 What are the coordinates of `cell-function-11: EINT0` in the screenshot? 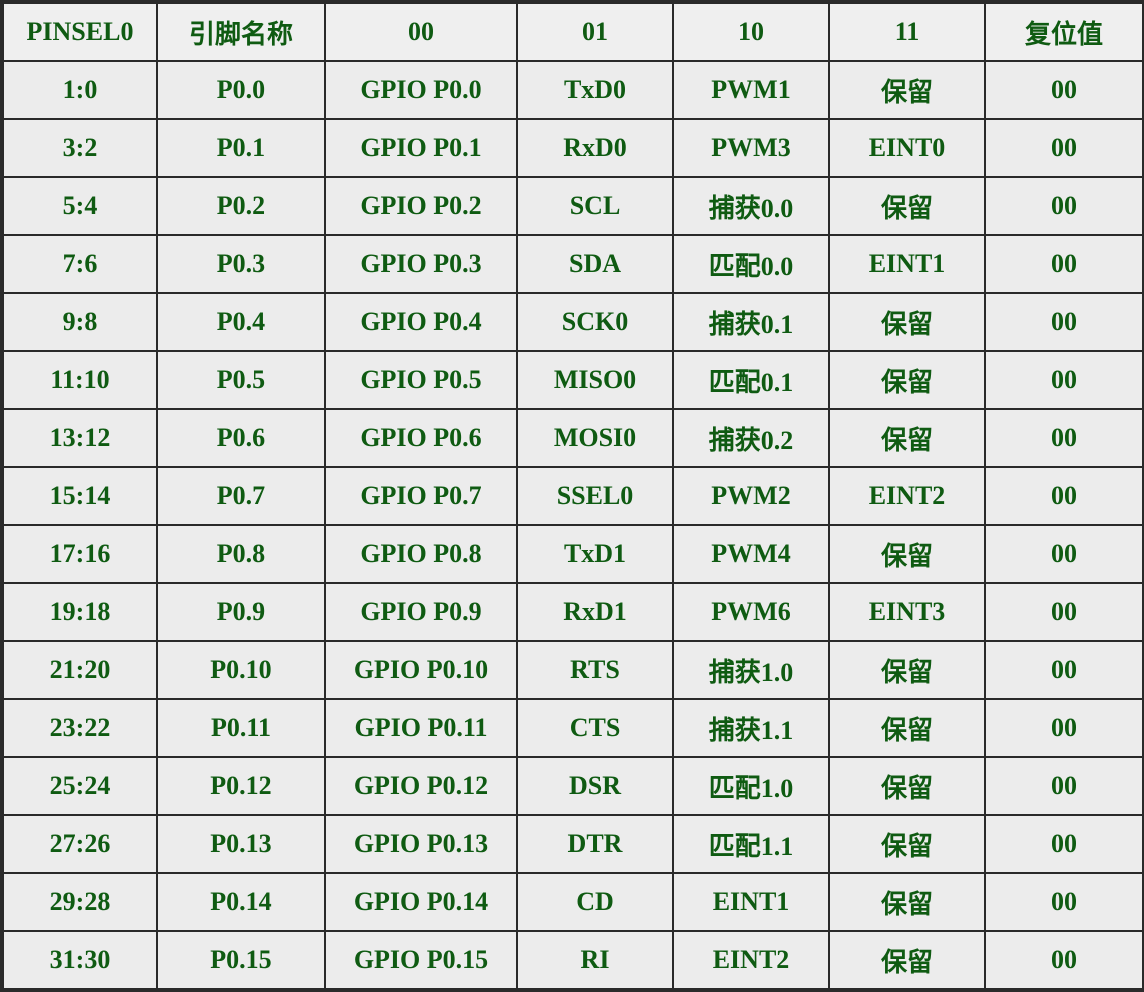 It's located at (907, 148).